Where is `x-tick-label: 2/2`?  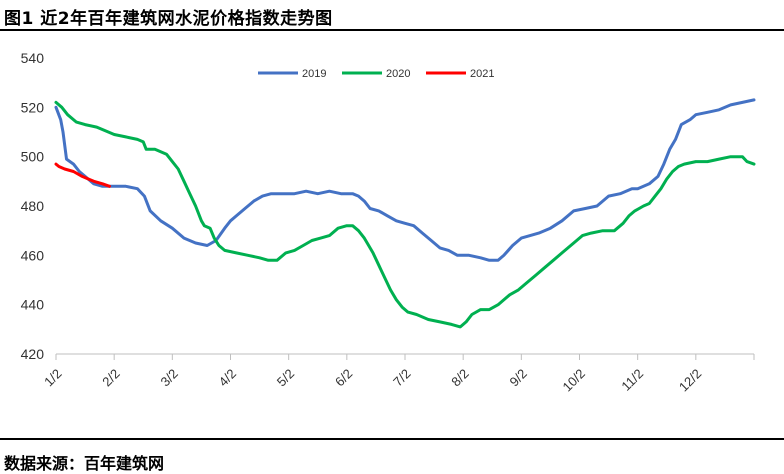
x-tick-label: 2/2 is located at coordinates (110, 377).